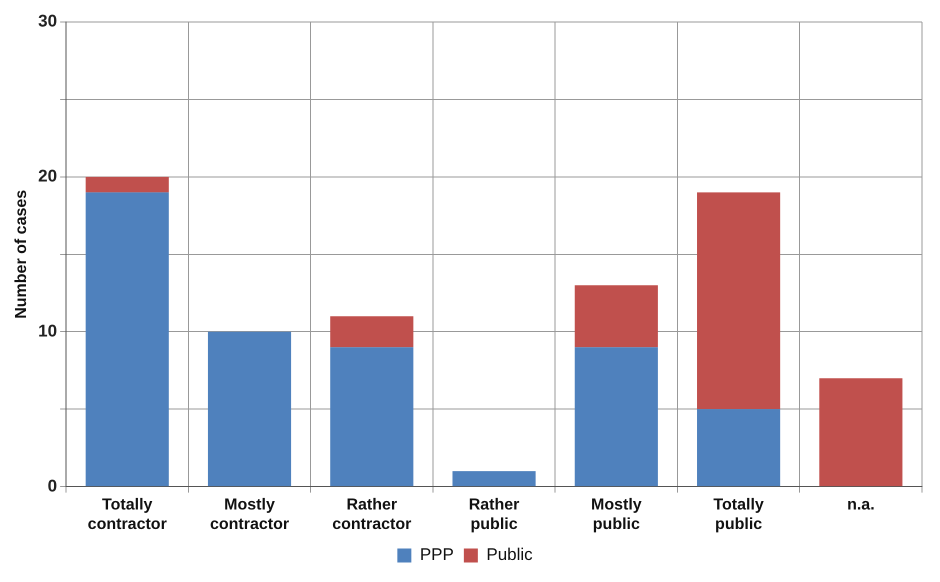 The image size is (940, 582). What do you see at coordinates (48, 330) in the screenshot?
I see `y-tick-label: 10` at bounding box center [48, 330].